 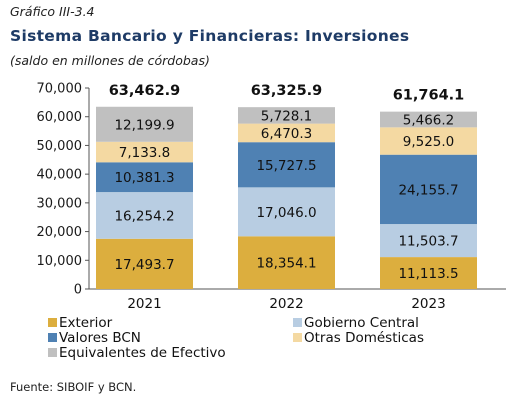 I want to click on data-label: 9,525.0, so click(x=429, y=142).